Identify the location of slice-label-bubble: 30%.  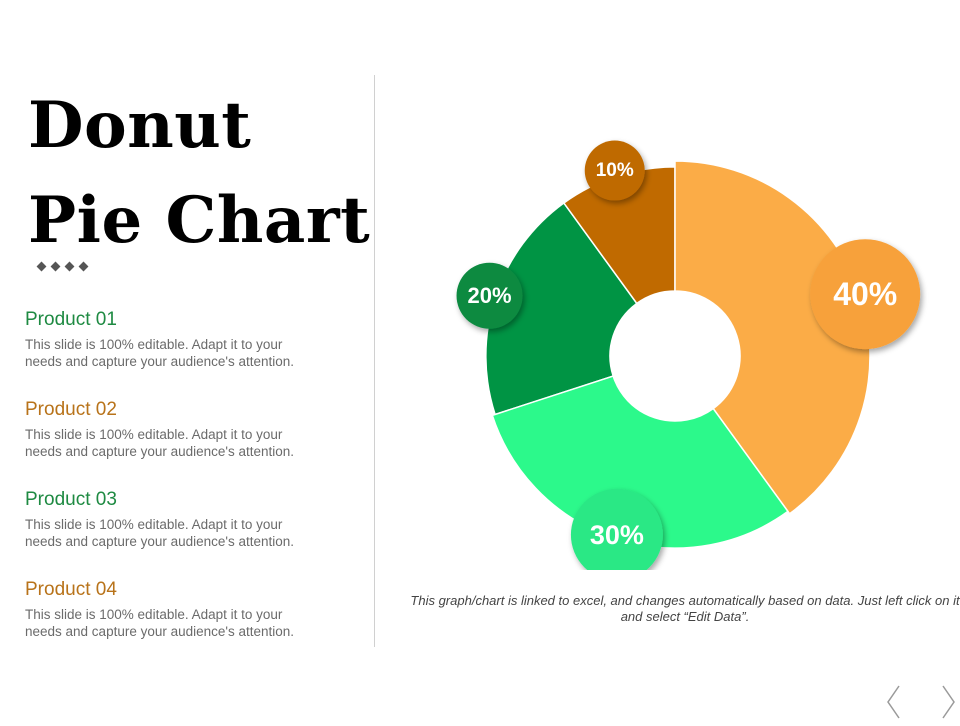
(616, 529).